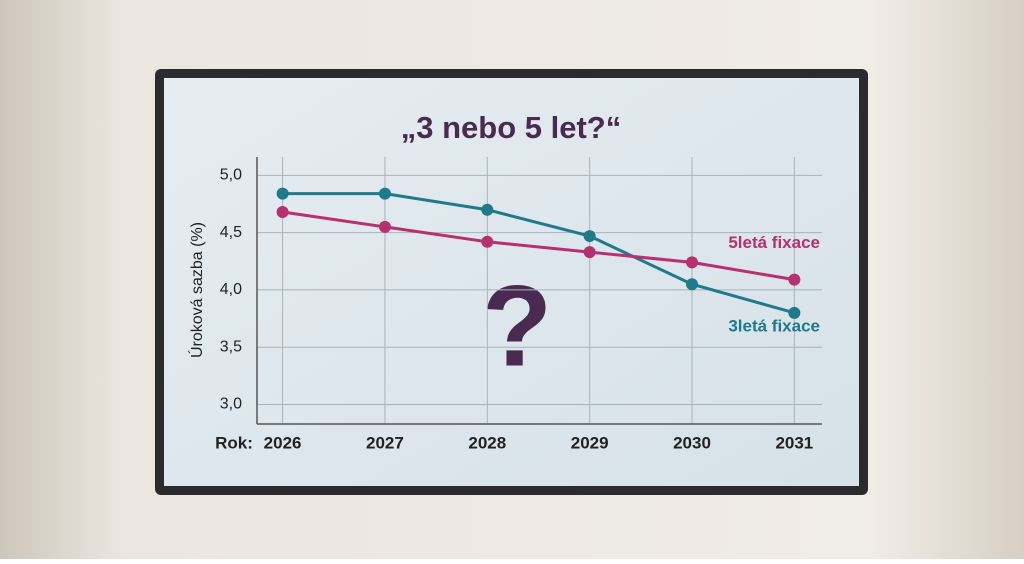  Describe the element at coordinates (794, 442) in the screenshot. I see `x-tick-label: 2031` at that location.